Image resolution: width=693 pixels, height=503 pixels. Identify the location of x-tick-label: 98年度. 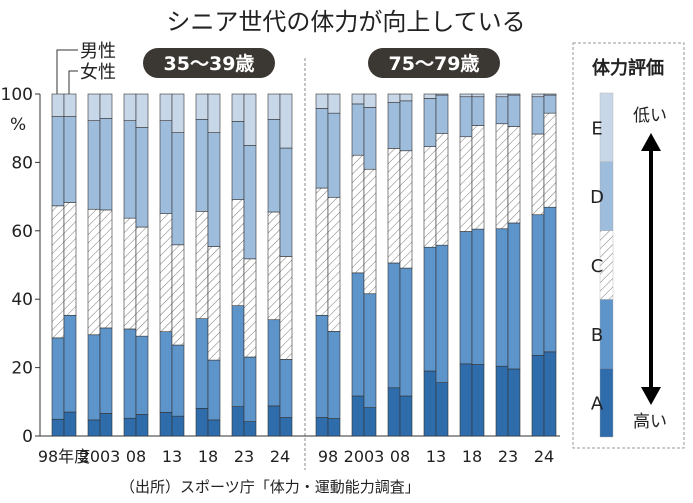
(64, 456).